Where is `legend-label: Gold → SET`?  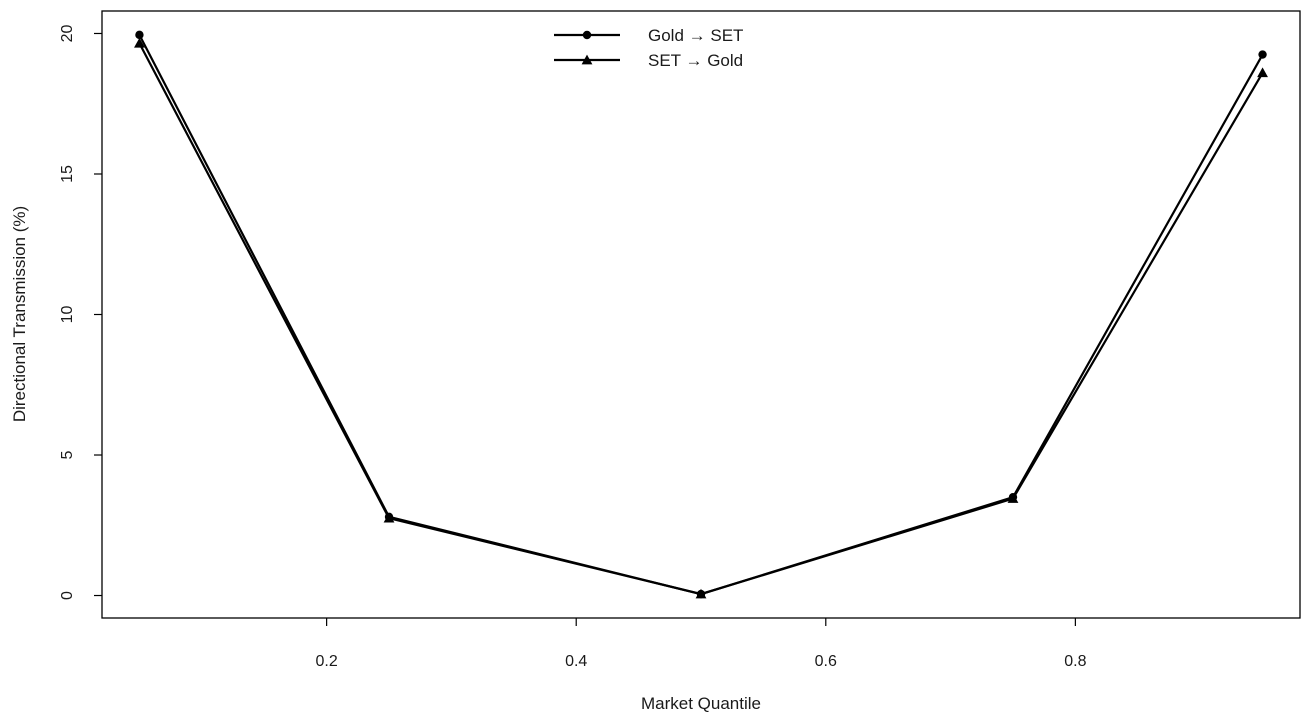 legend-label: Gold → SET is located at coordinates (695, 35).